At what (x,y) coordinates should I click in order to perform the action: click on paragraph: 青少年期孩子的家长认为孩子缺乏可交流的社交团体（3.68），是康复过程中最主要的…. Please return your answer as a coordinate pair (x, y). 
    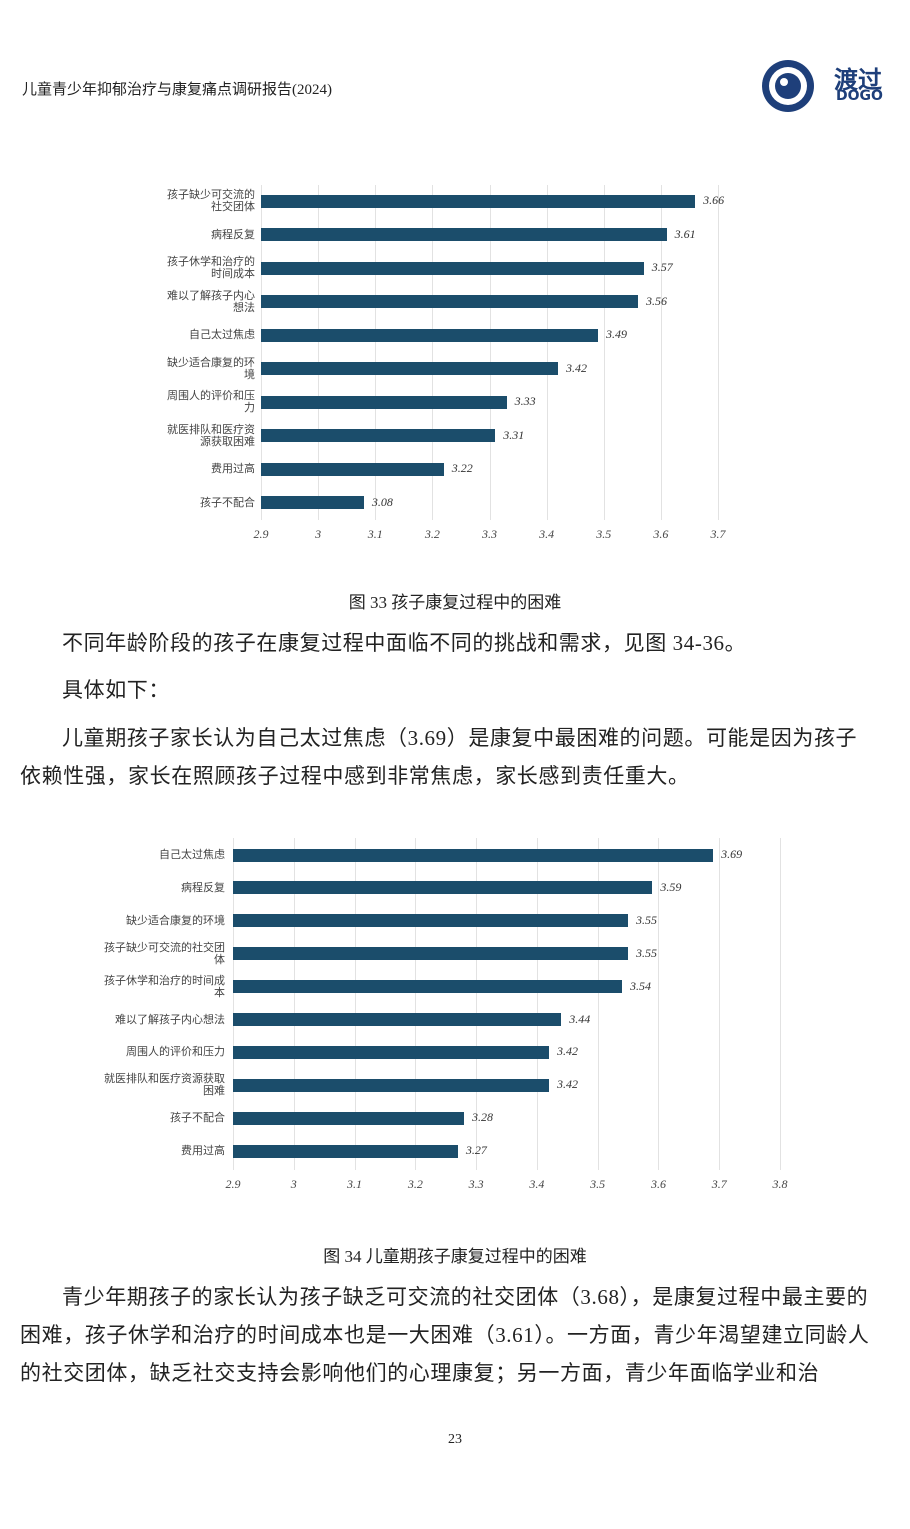
    Looking at the image, I should click on (445, 1335).